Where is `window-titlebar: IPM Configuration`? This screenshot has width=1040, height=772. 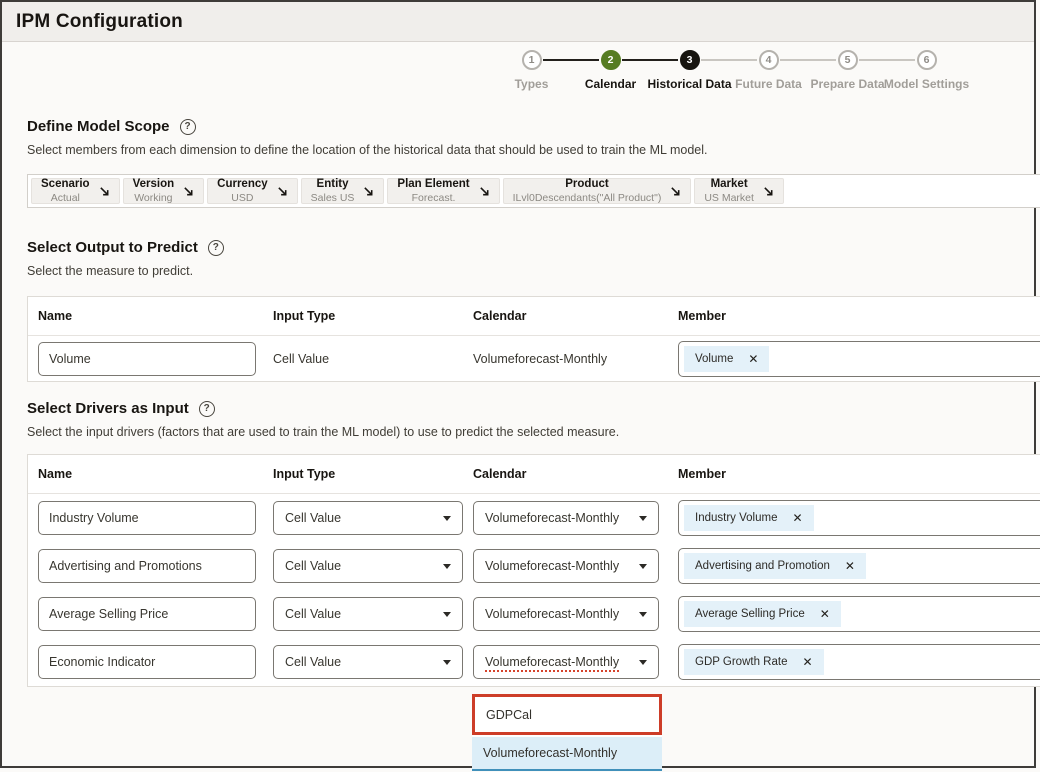
window-titlebar: IPM Configuration is located at coordinates (518, 22).